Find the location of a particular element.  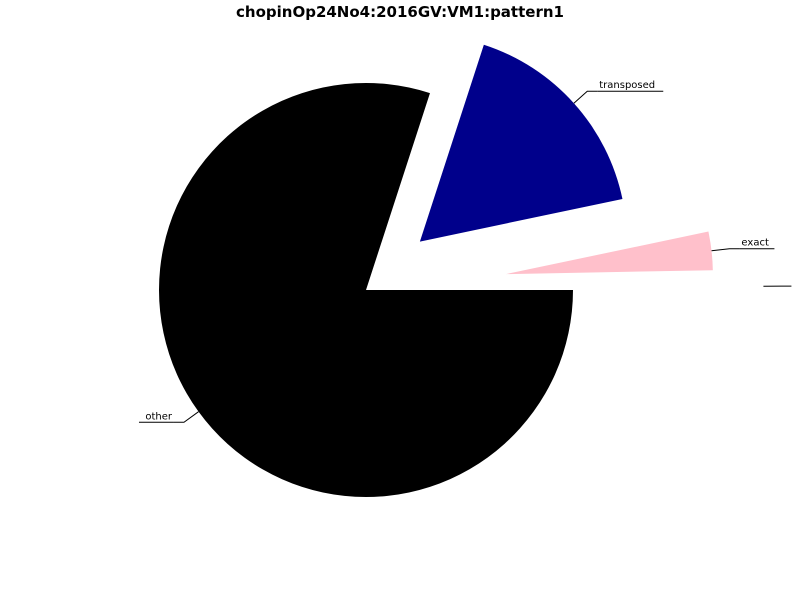

pie-slice-transposed is located at coordinates (521, 143).